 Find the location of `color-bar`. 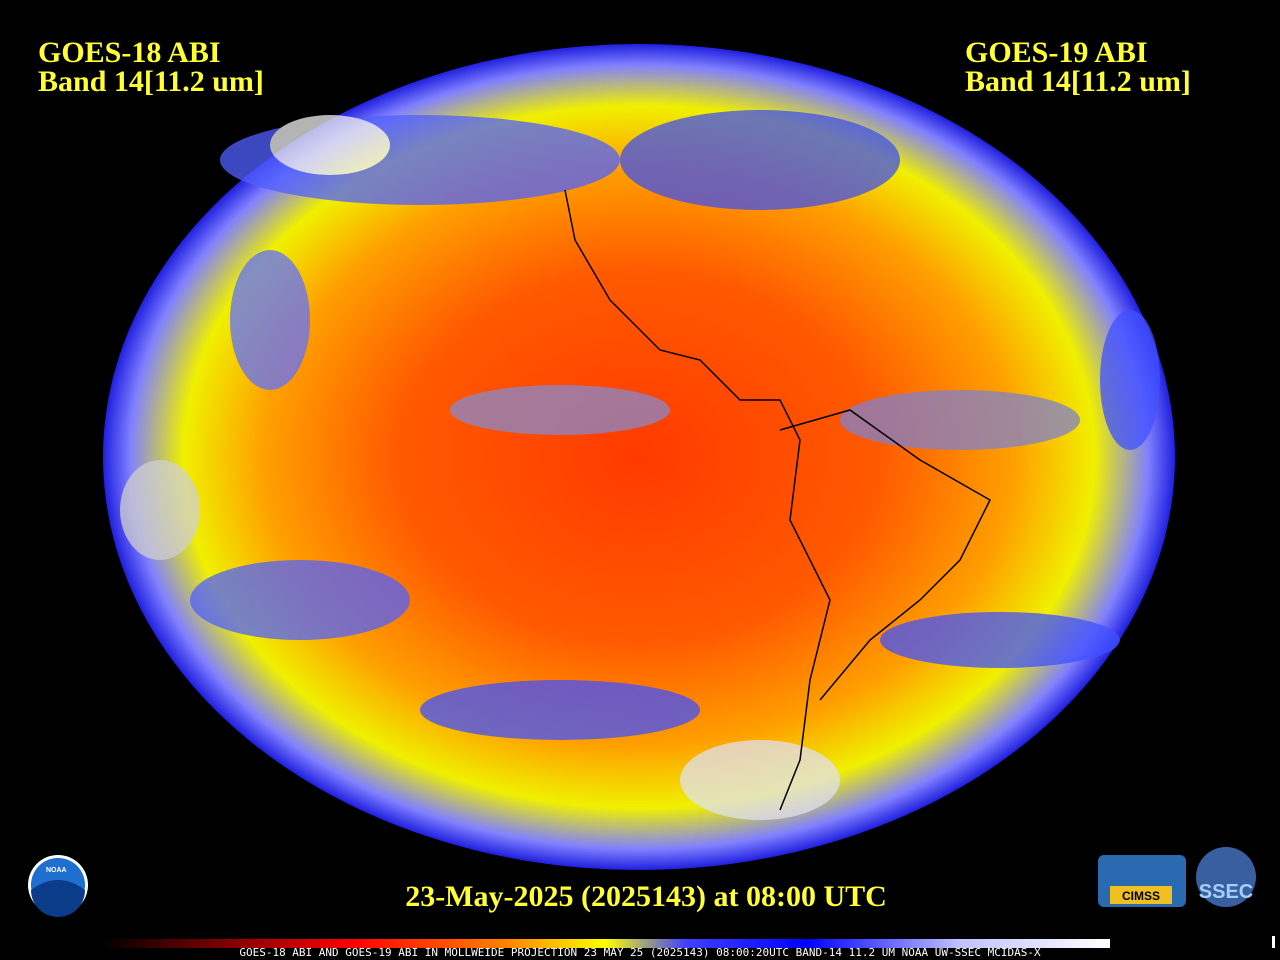

color-bar is located at coordinates (605, 943).